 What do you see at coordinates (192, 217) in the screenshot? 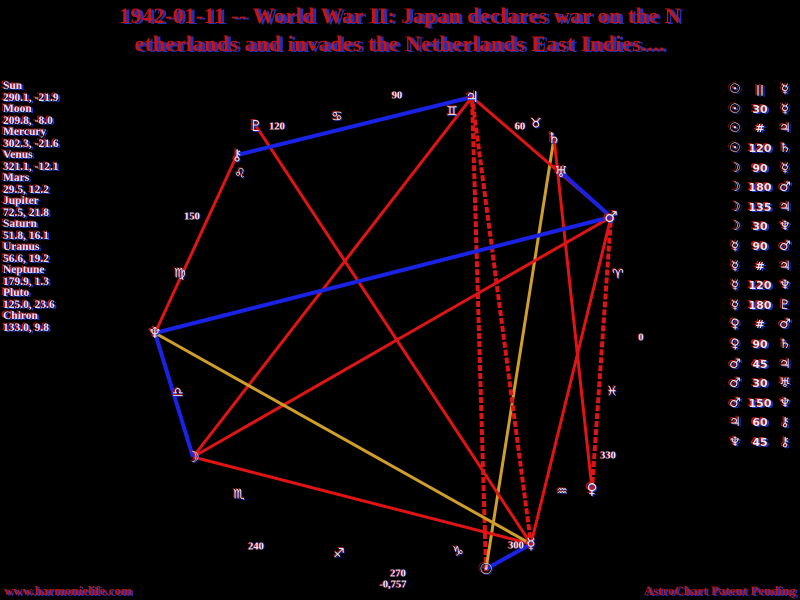
I see `ring-degree-label: 150` at bounding box center [192, 217].